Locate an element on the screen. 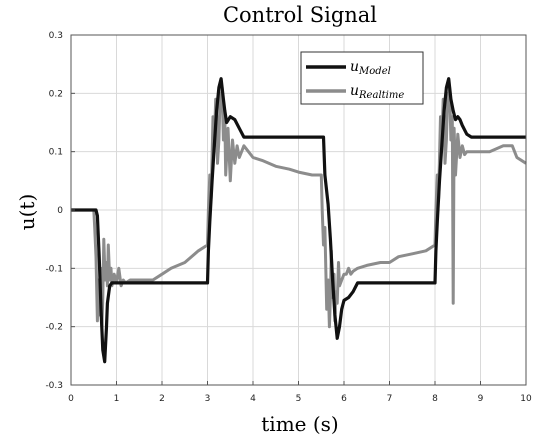 The image size is (544, 440). legend-label-realtime: uRealtime is located at coordinates (377, 92).